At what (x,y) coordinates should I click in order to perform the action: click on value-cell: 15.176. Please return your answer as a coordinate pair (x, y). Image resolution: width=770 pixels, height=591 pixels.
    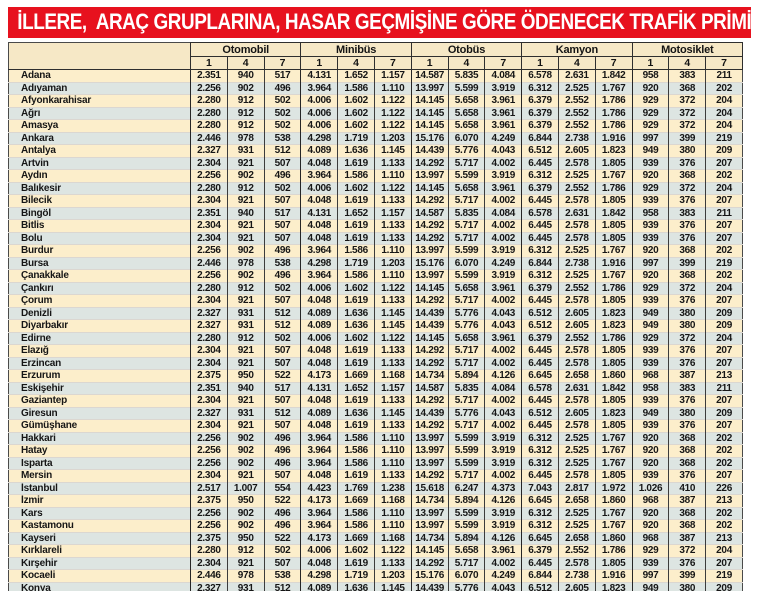
    Looking at the image, I should click on (429, 263).